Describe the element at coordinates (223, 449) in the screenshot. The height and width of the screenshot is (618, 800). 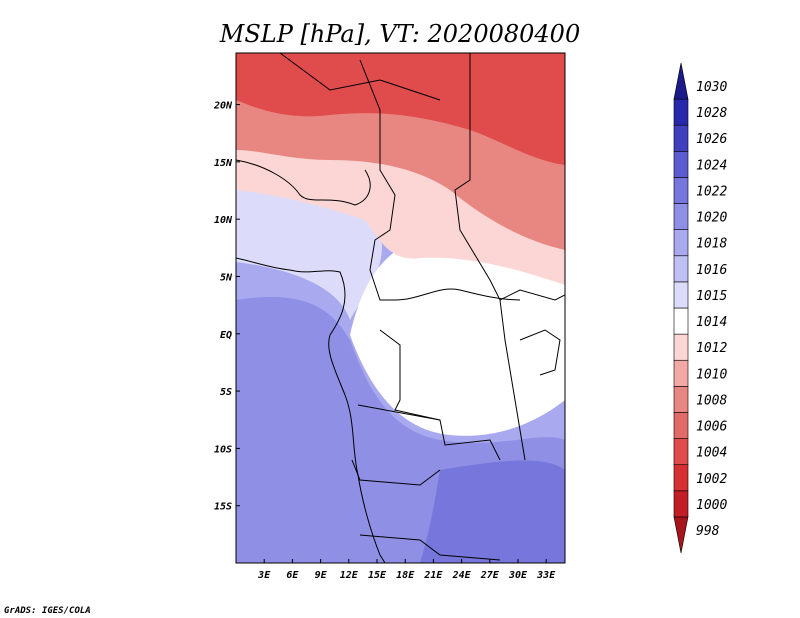
I see `y-tick-label: 10S` at that location.